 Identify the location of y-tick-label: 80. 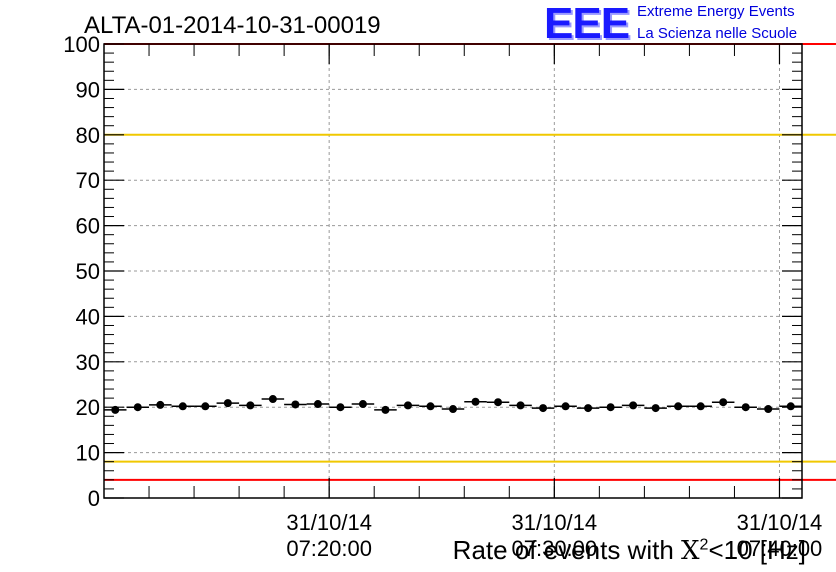
(88, 135).